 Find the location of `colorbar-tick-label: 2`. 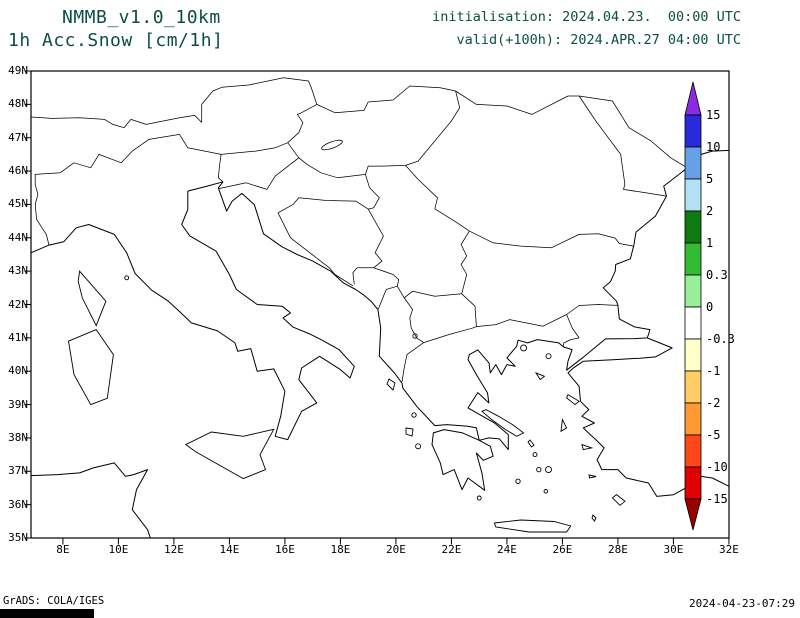

colorbar-tick-label: 2 is located at coordinates (710, 211).